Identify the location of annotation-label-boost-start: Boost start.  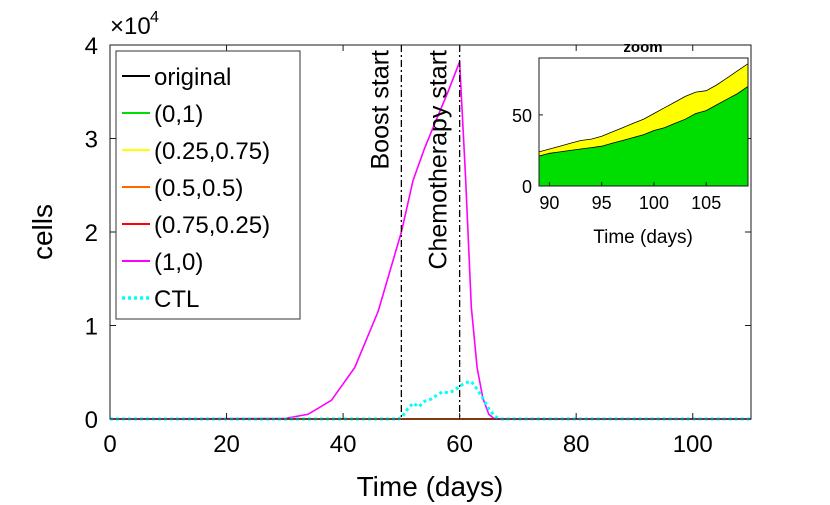
(380, 110).